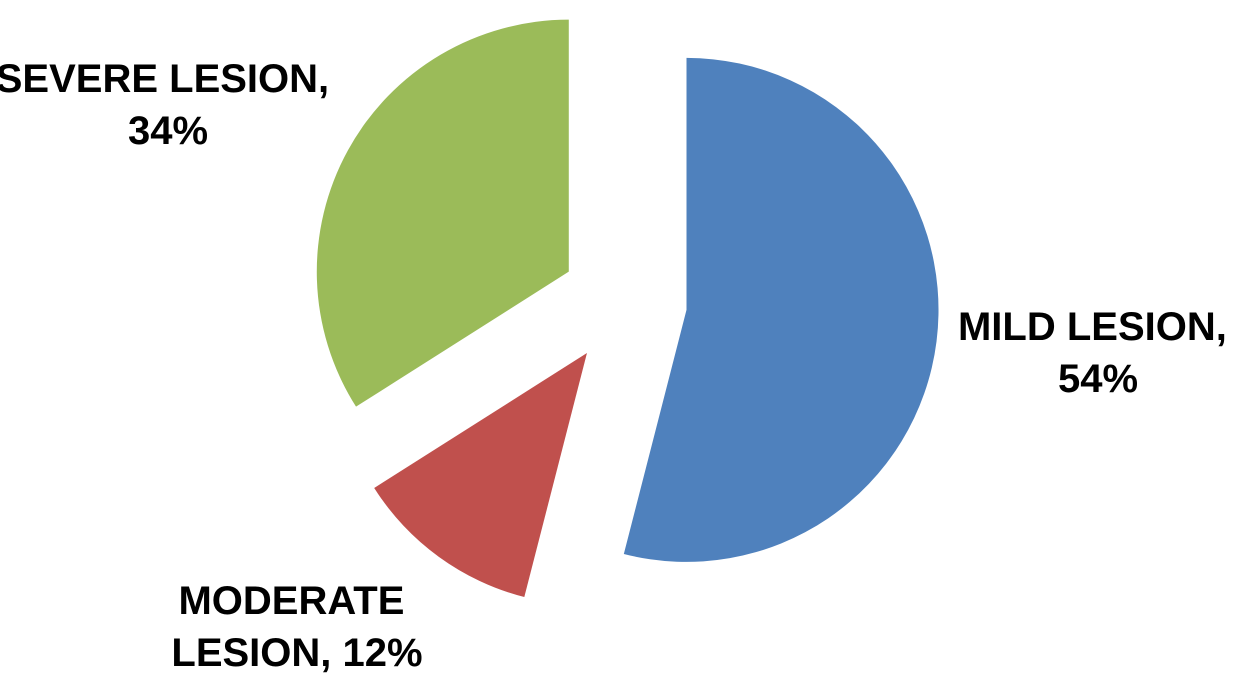 This screenshot has width=1236, height=673. Describe the element at coordinates (296, 626) in the screenshot. I see `label-moderate-lesion: MODERATE LESION, 12%` at that location.